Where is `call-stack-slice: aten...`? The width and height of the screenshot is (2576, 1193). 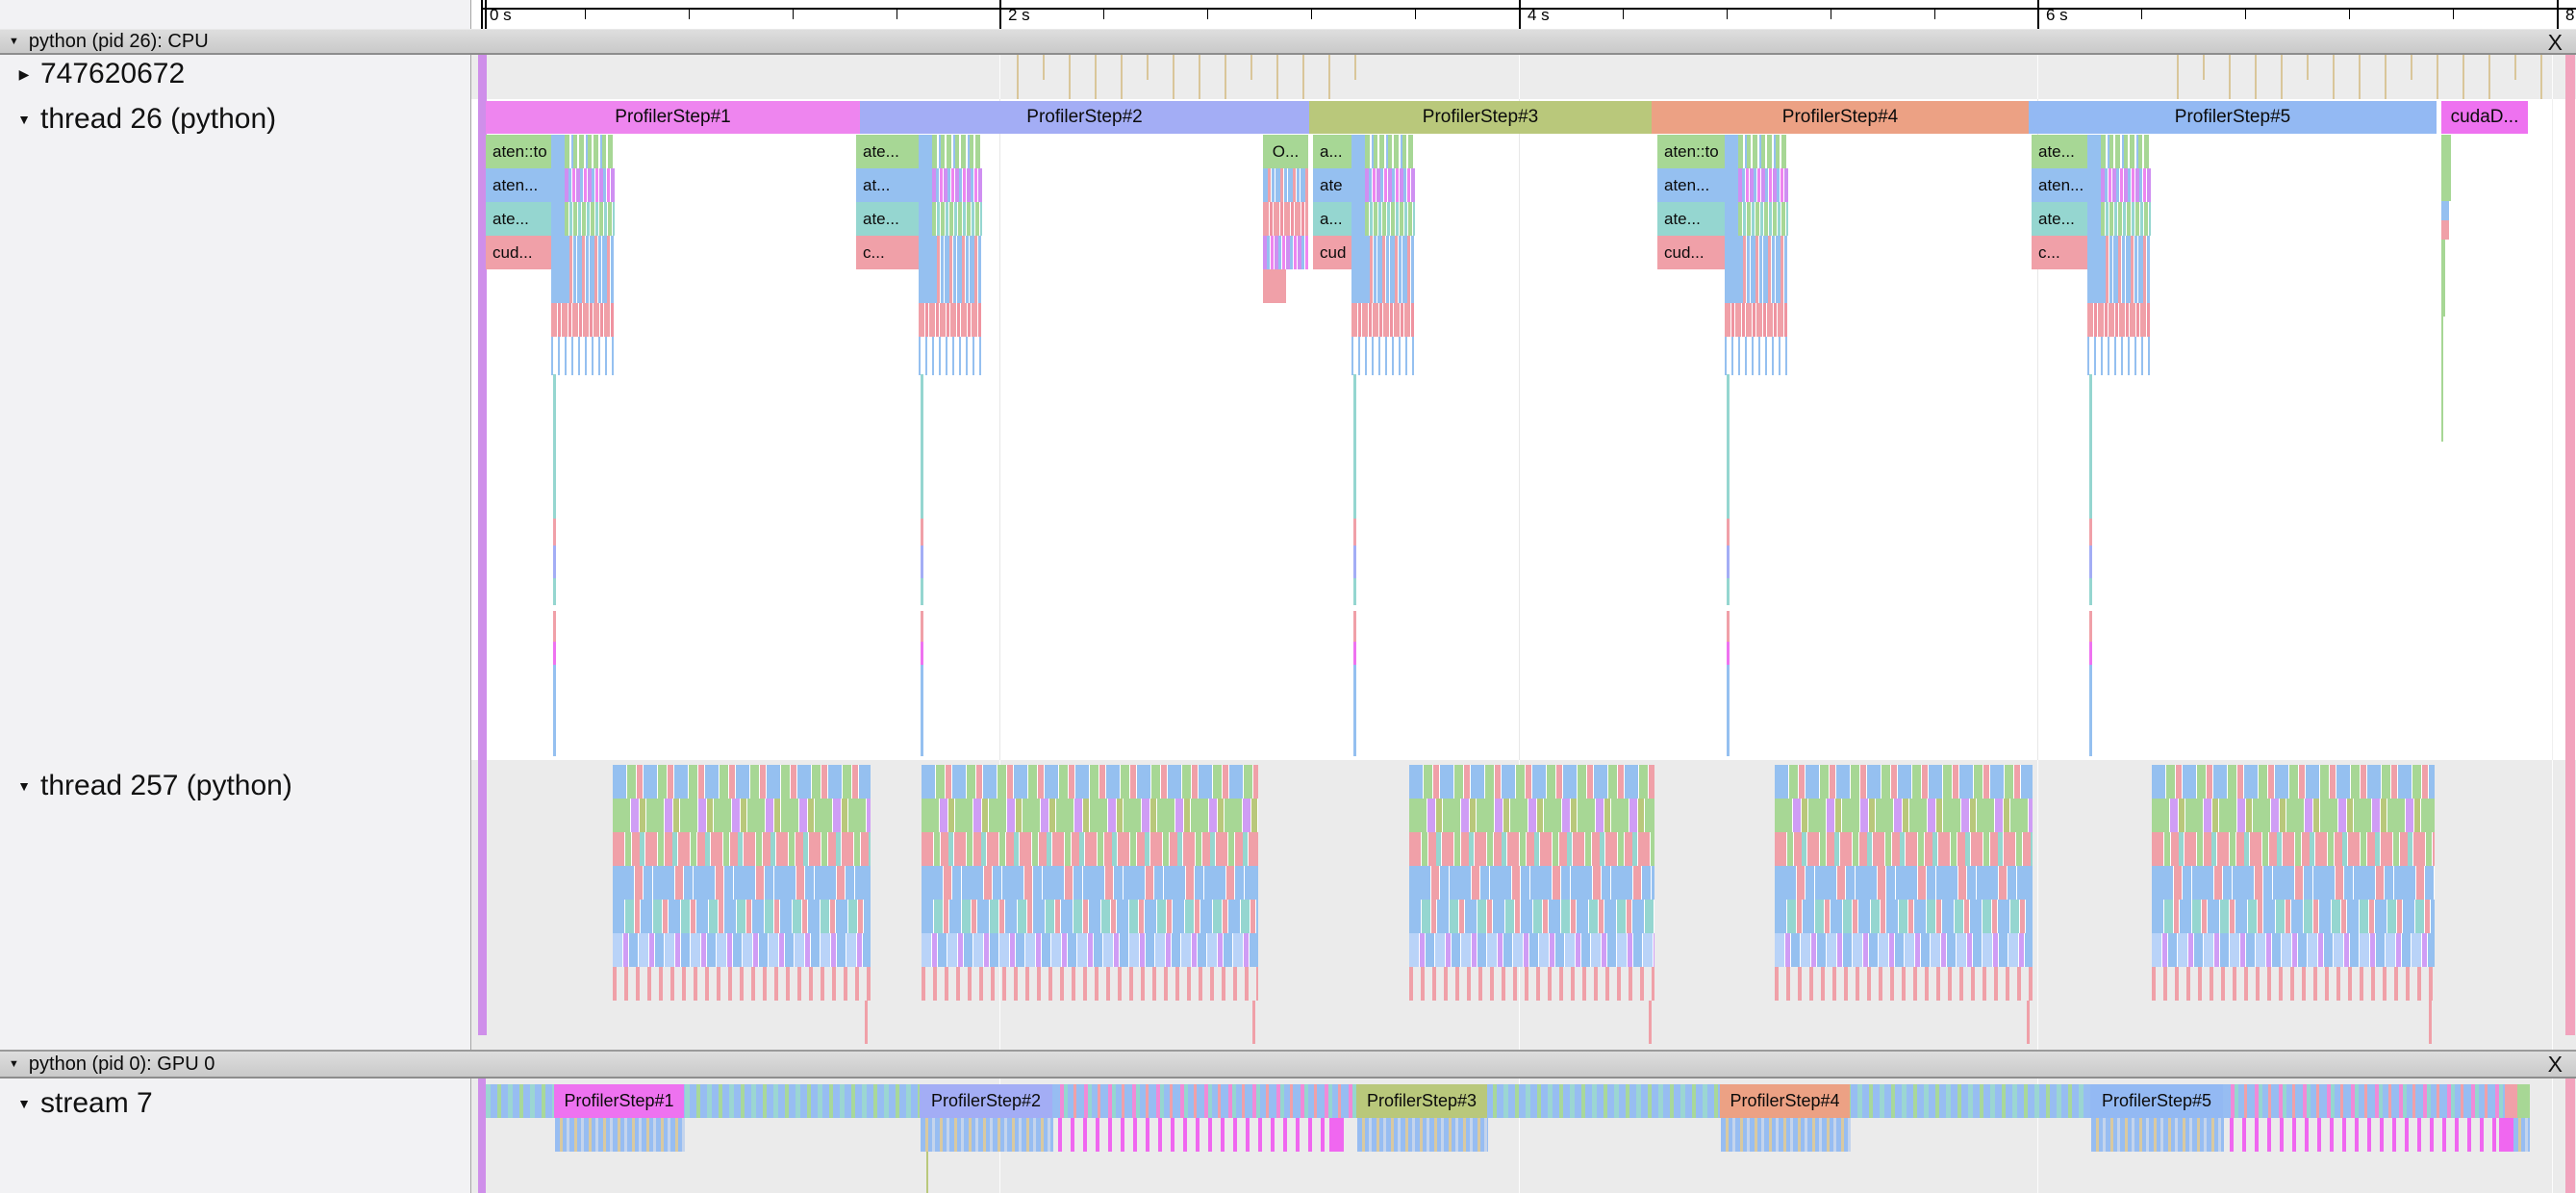 call-stack-slice: aten... is located at coordinates (2060, 185).